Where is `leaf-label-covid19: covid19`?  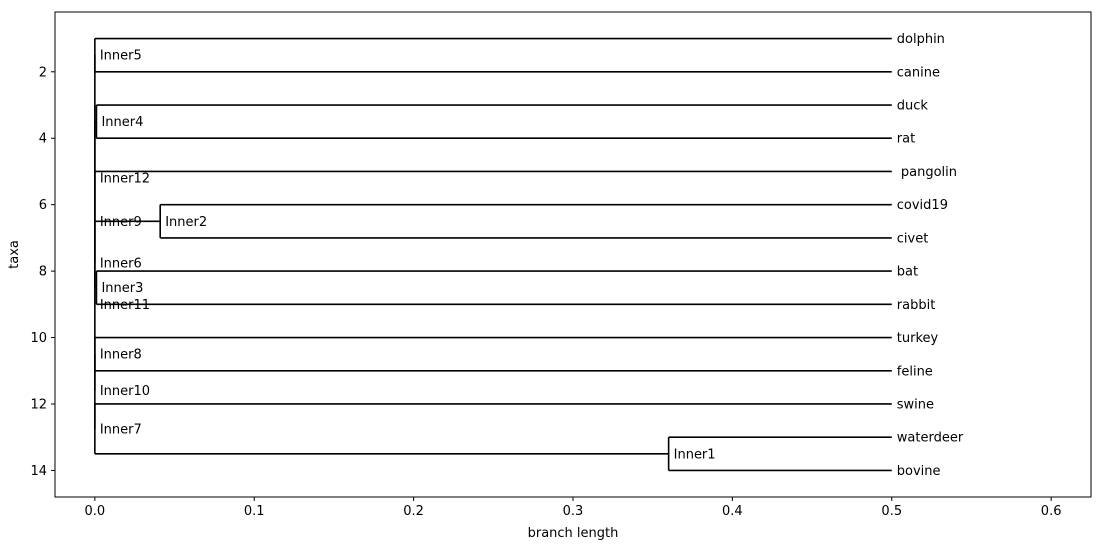 leaf-label-covid19: covid19 is located at coordinates (922, 205).